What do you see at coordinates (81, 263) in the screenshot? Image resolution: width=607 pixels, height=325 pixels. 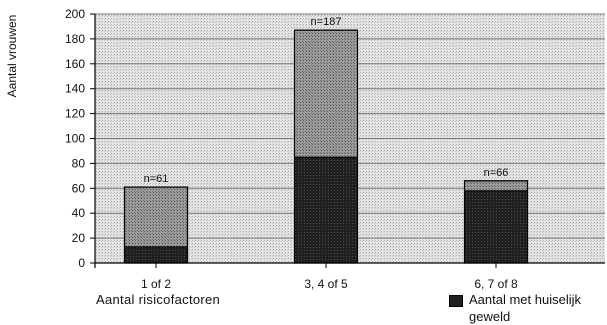 I see `y-tick-label: 0` at bounding box center [81, 263].